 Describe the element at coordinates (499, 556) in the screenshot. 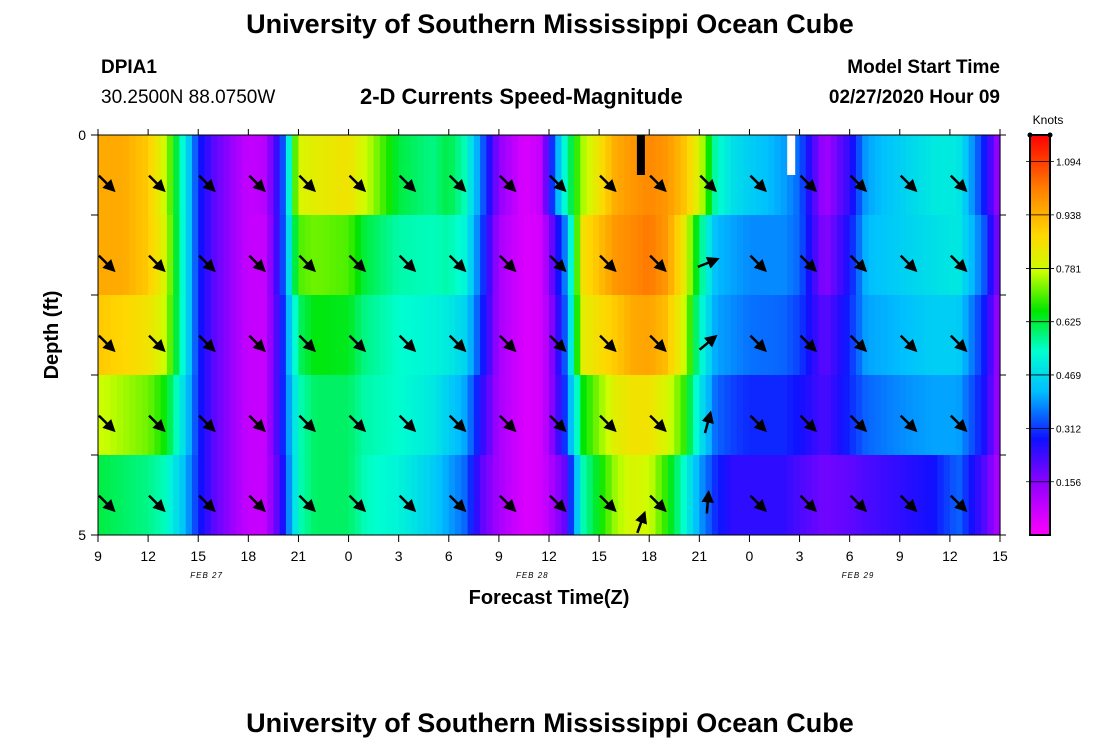

I see `x-tick-label: 9` at that location.